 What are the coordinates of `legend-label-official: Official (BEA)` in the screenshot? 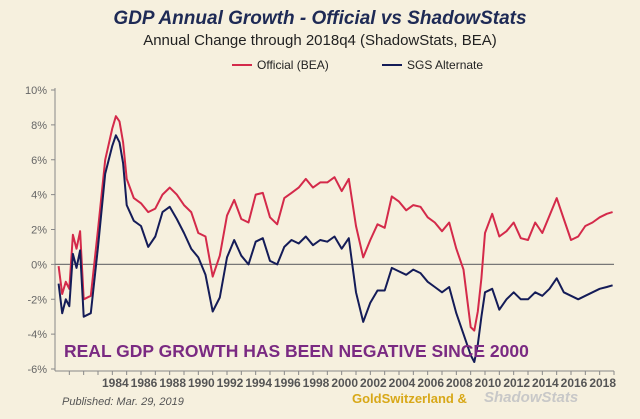 It's located at (293, 65).